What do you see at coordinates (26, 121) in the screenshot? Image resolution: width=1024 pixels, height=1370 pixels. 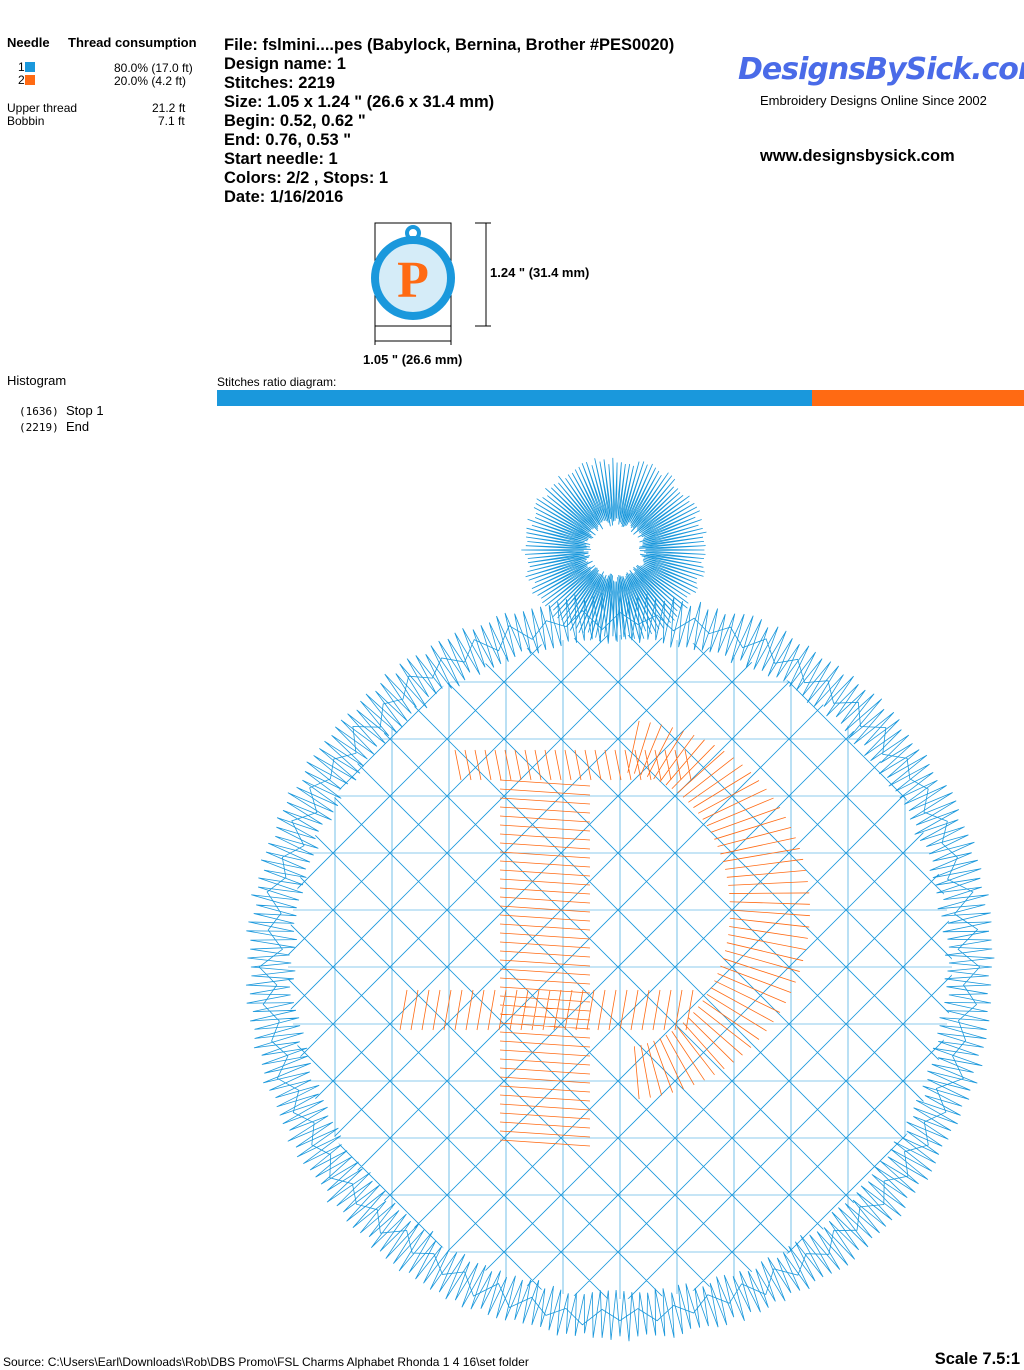 I see `bobbin-label: Bobbin` at bounding box center [26, 121].